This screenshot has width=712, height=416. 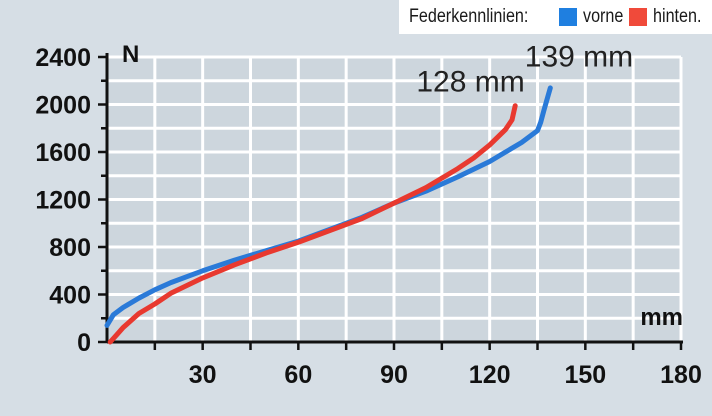 I want to click on legend-swatch-vorne, so click(x=568, y=17).